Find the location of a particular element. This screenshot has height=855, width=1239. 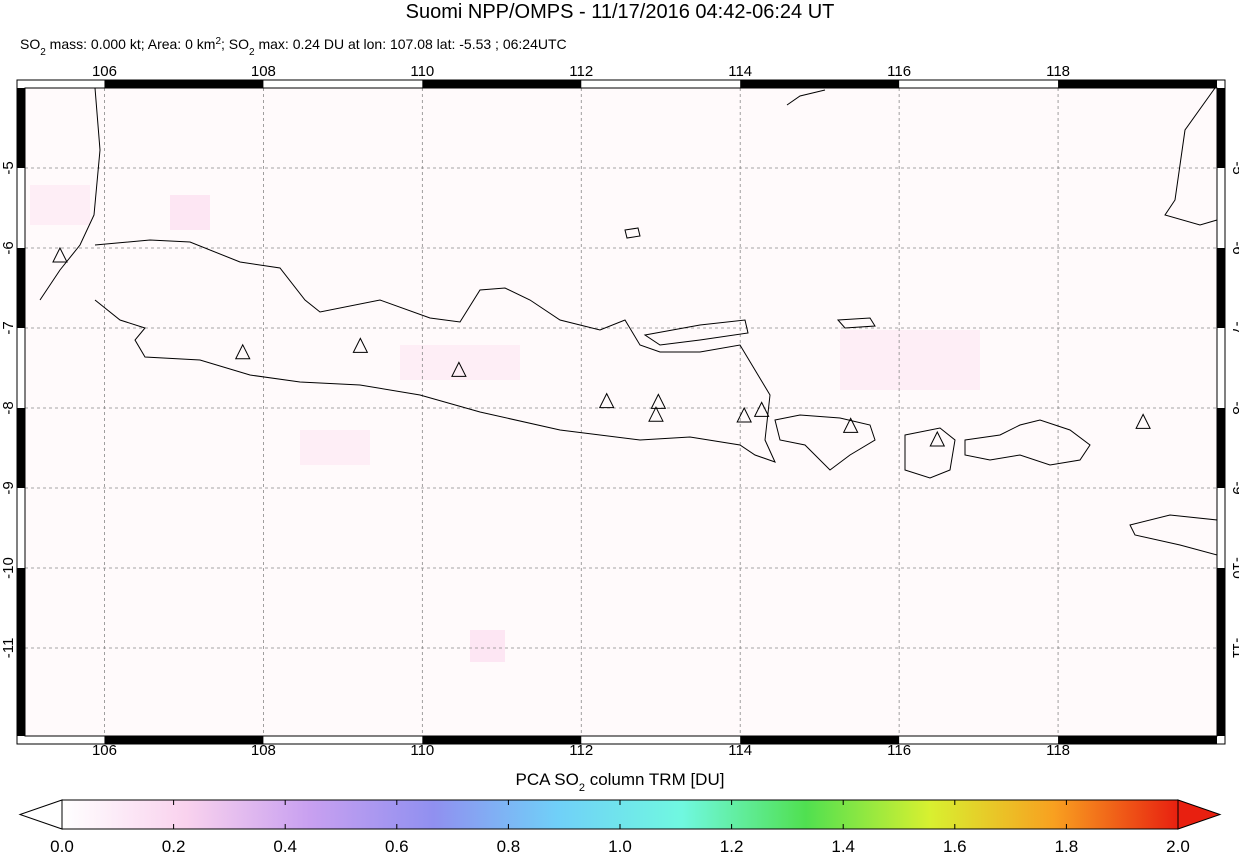

subtitle-part: ; SO is located at coordinates (235, 44).